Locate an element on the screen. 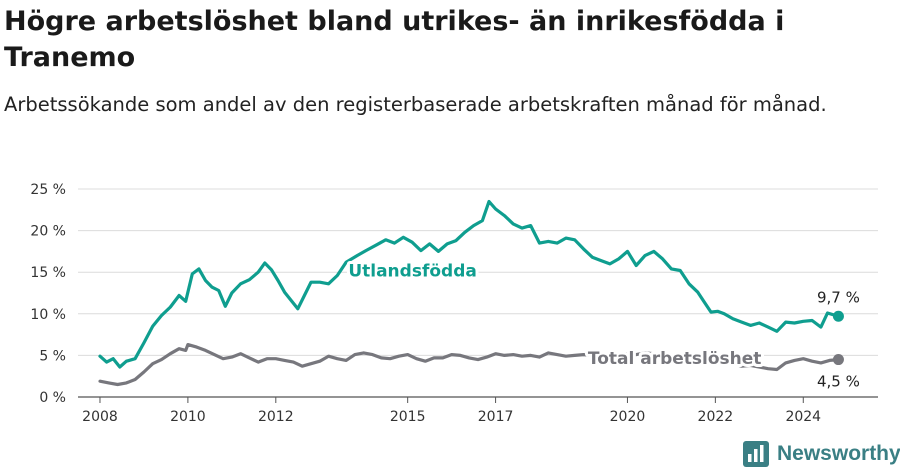 The image size is (900, 474). y-tick-label: 0 % is located at coordinates (52, 398).